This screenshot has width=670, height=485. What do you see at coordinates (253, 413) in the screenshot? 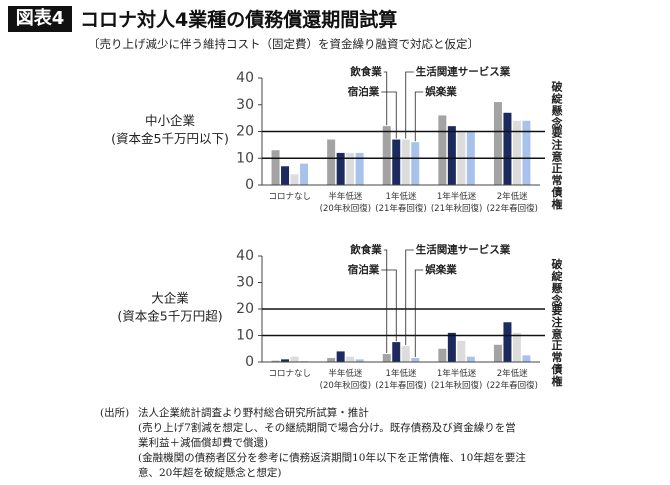
I see `note-line: 法人企業統計調査より野村総合研究所試算・推計` at bounding box center [253, 413].